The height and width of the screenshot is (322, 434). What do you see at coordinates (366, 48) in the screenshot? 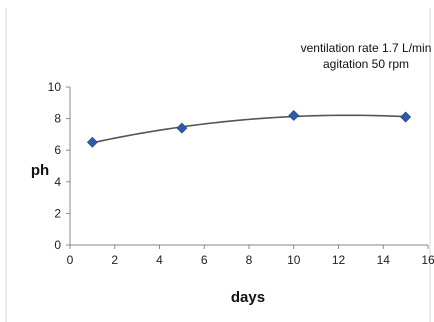
I see `annotation-ventilation: ventilation rate 1.7 L/min` at bounding box center [366, 48].